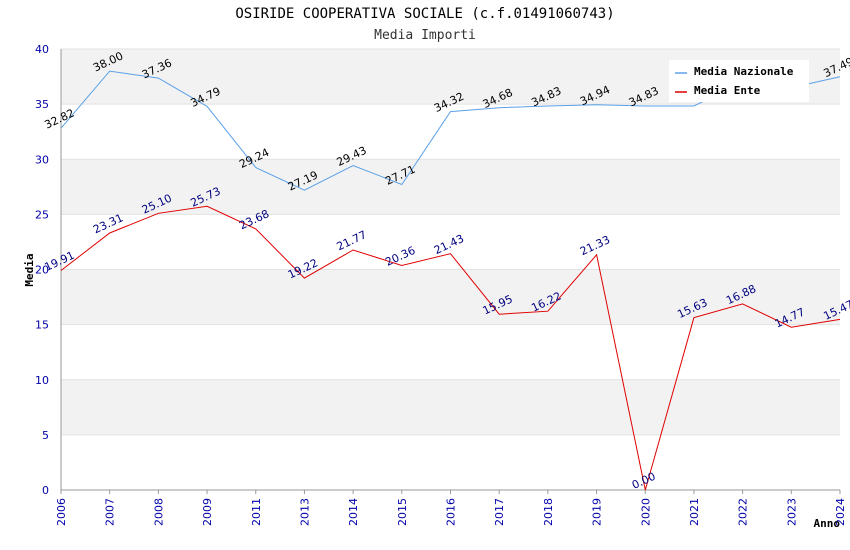 The height and width of the screenshot is (550, 850). I want to click on y-axis-label: Media, so click(29, 269).